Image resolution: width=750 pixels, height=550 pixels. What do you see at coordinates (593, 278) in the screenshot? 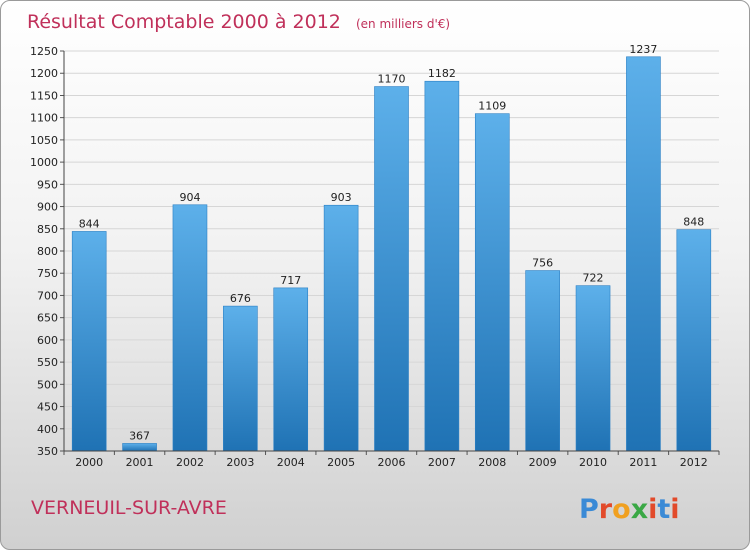
I see `value-label-2010: 722` at bounding box center [593, 278].